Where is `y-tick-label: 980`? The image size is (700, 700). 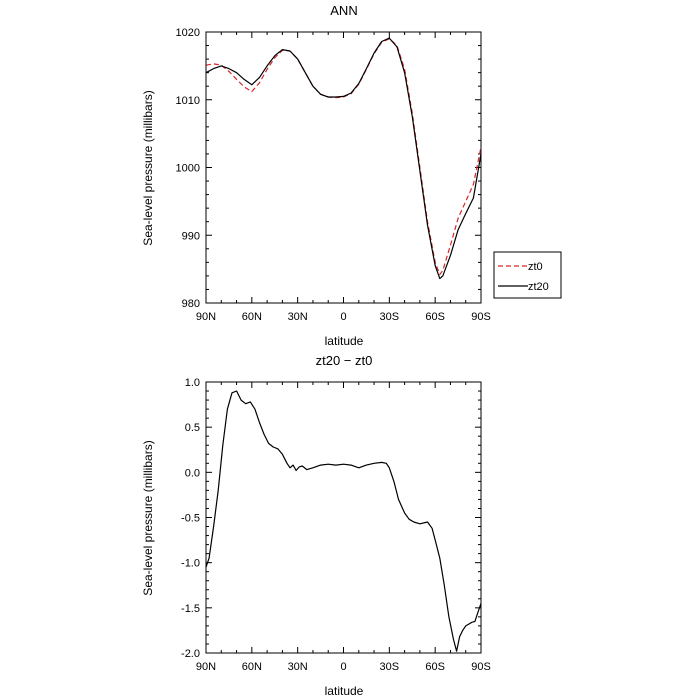 y-tick-label: 980 is located at coordinates (191, 304).